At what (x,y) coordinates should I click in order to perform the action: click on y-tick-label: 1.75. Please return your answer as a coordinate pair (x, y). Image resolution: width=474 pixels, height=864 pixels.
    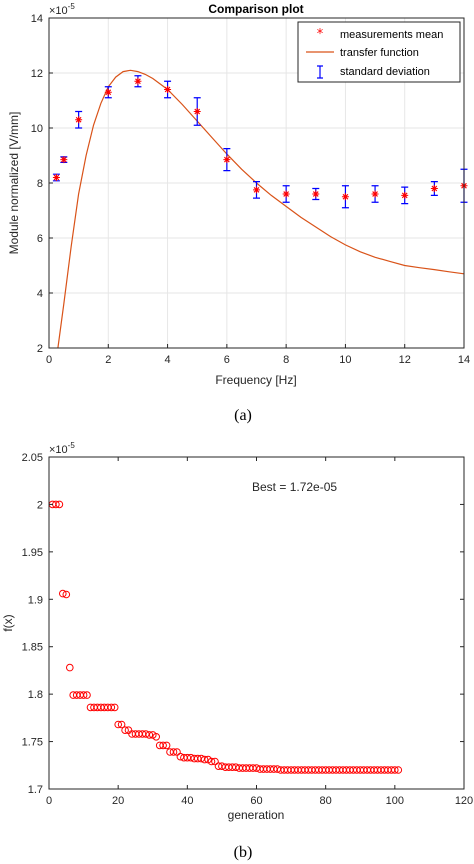
    Looking at the image, I should click on (32, 743).